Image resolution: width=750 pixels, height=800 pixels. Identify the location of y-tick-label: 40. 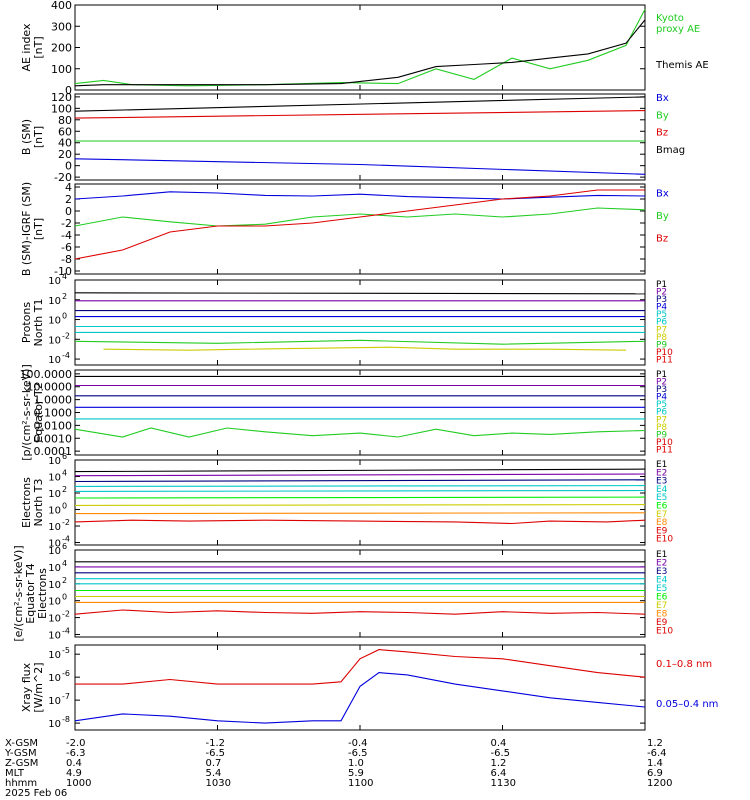
(65, 143).